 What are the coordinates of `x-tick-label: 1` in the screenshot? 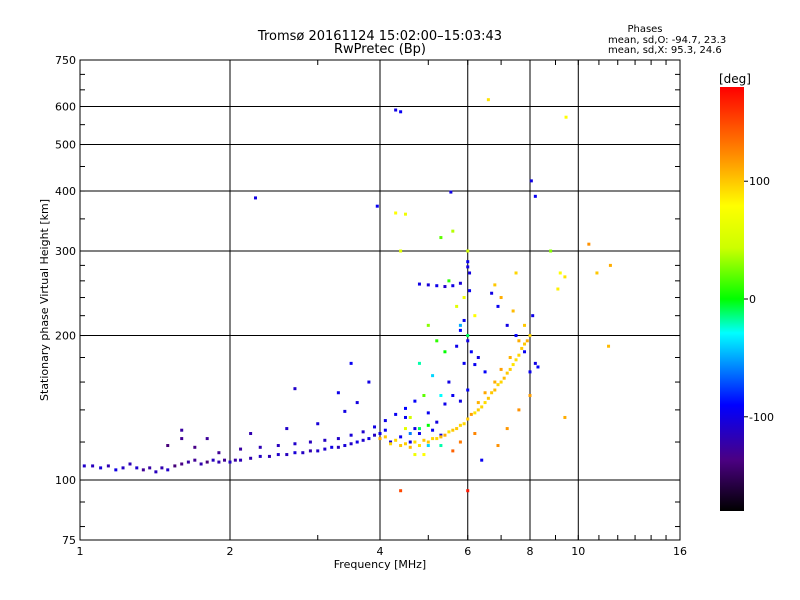 It's located at (80, 551).